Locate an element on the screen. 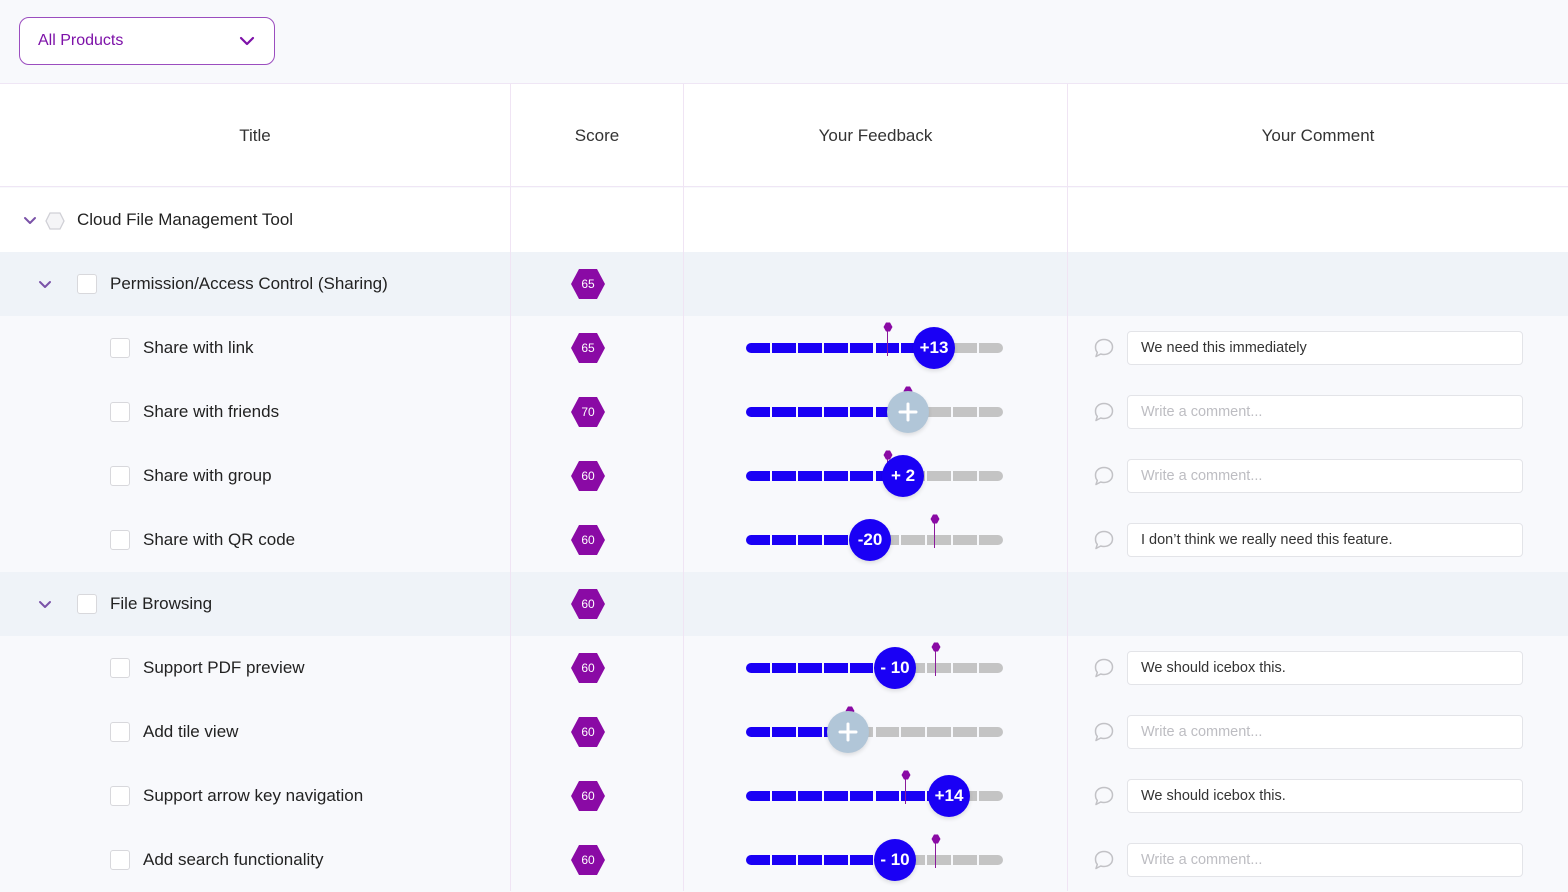 The image size is (1568, 892). feedback-value-knob: +14 is located at coordinates (949, 796).